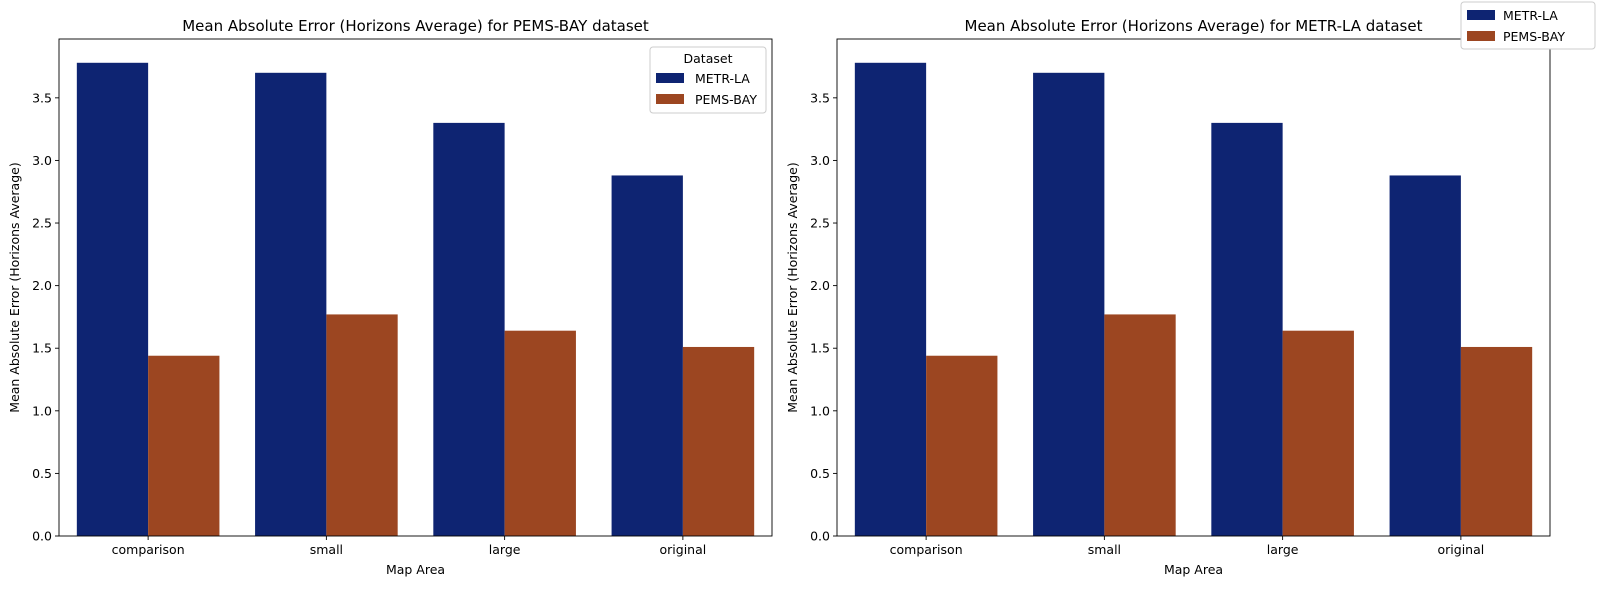  I want to click on legend-title: Dataset, so click(708, 58).